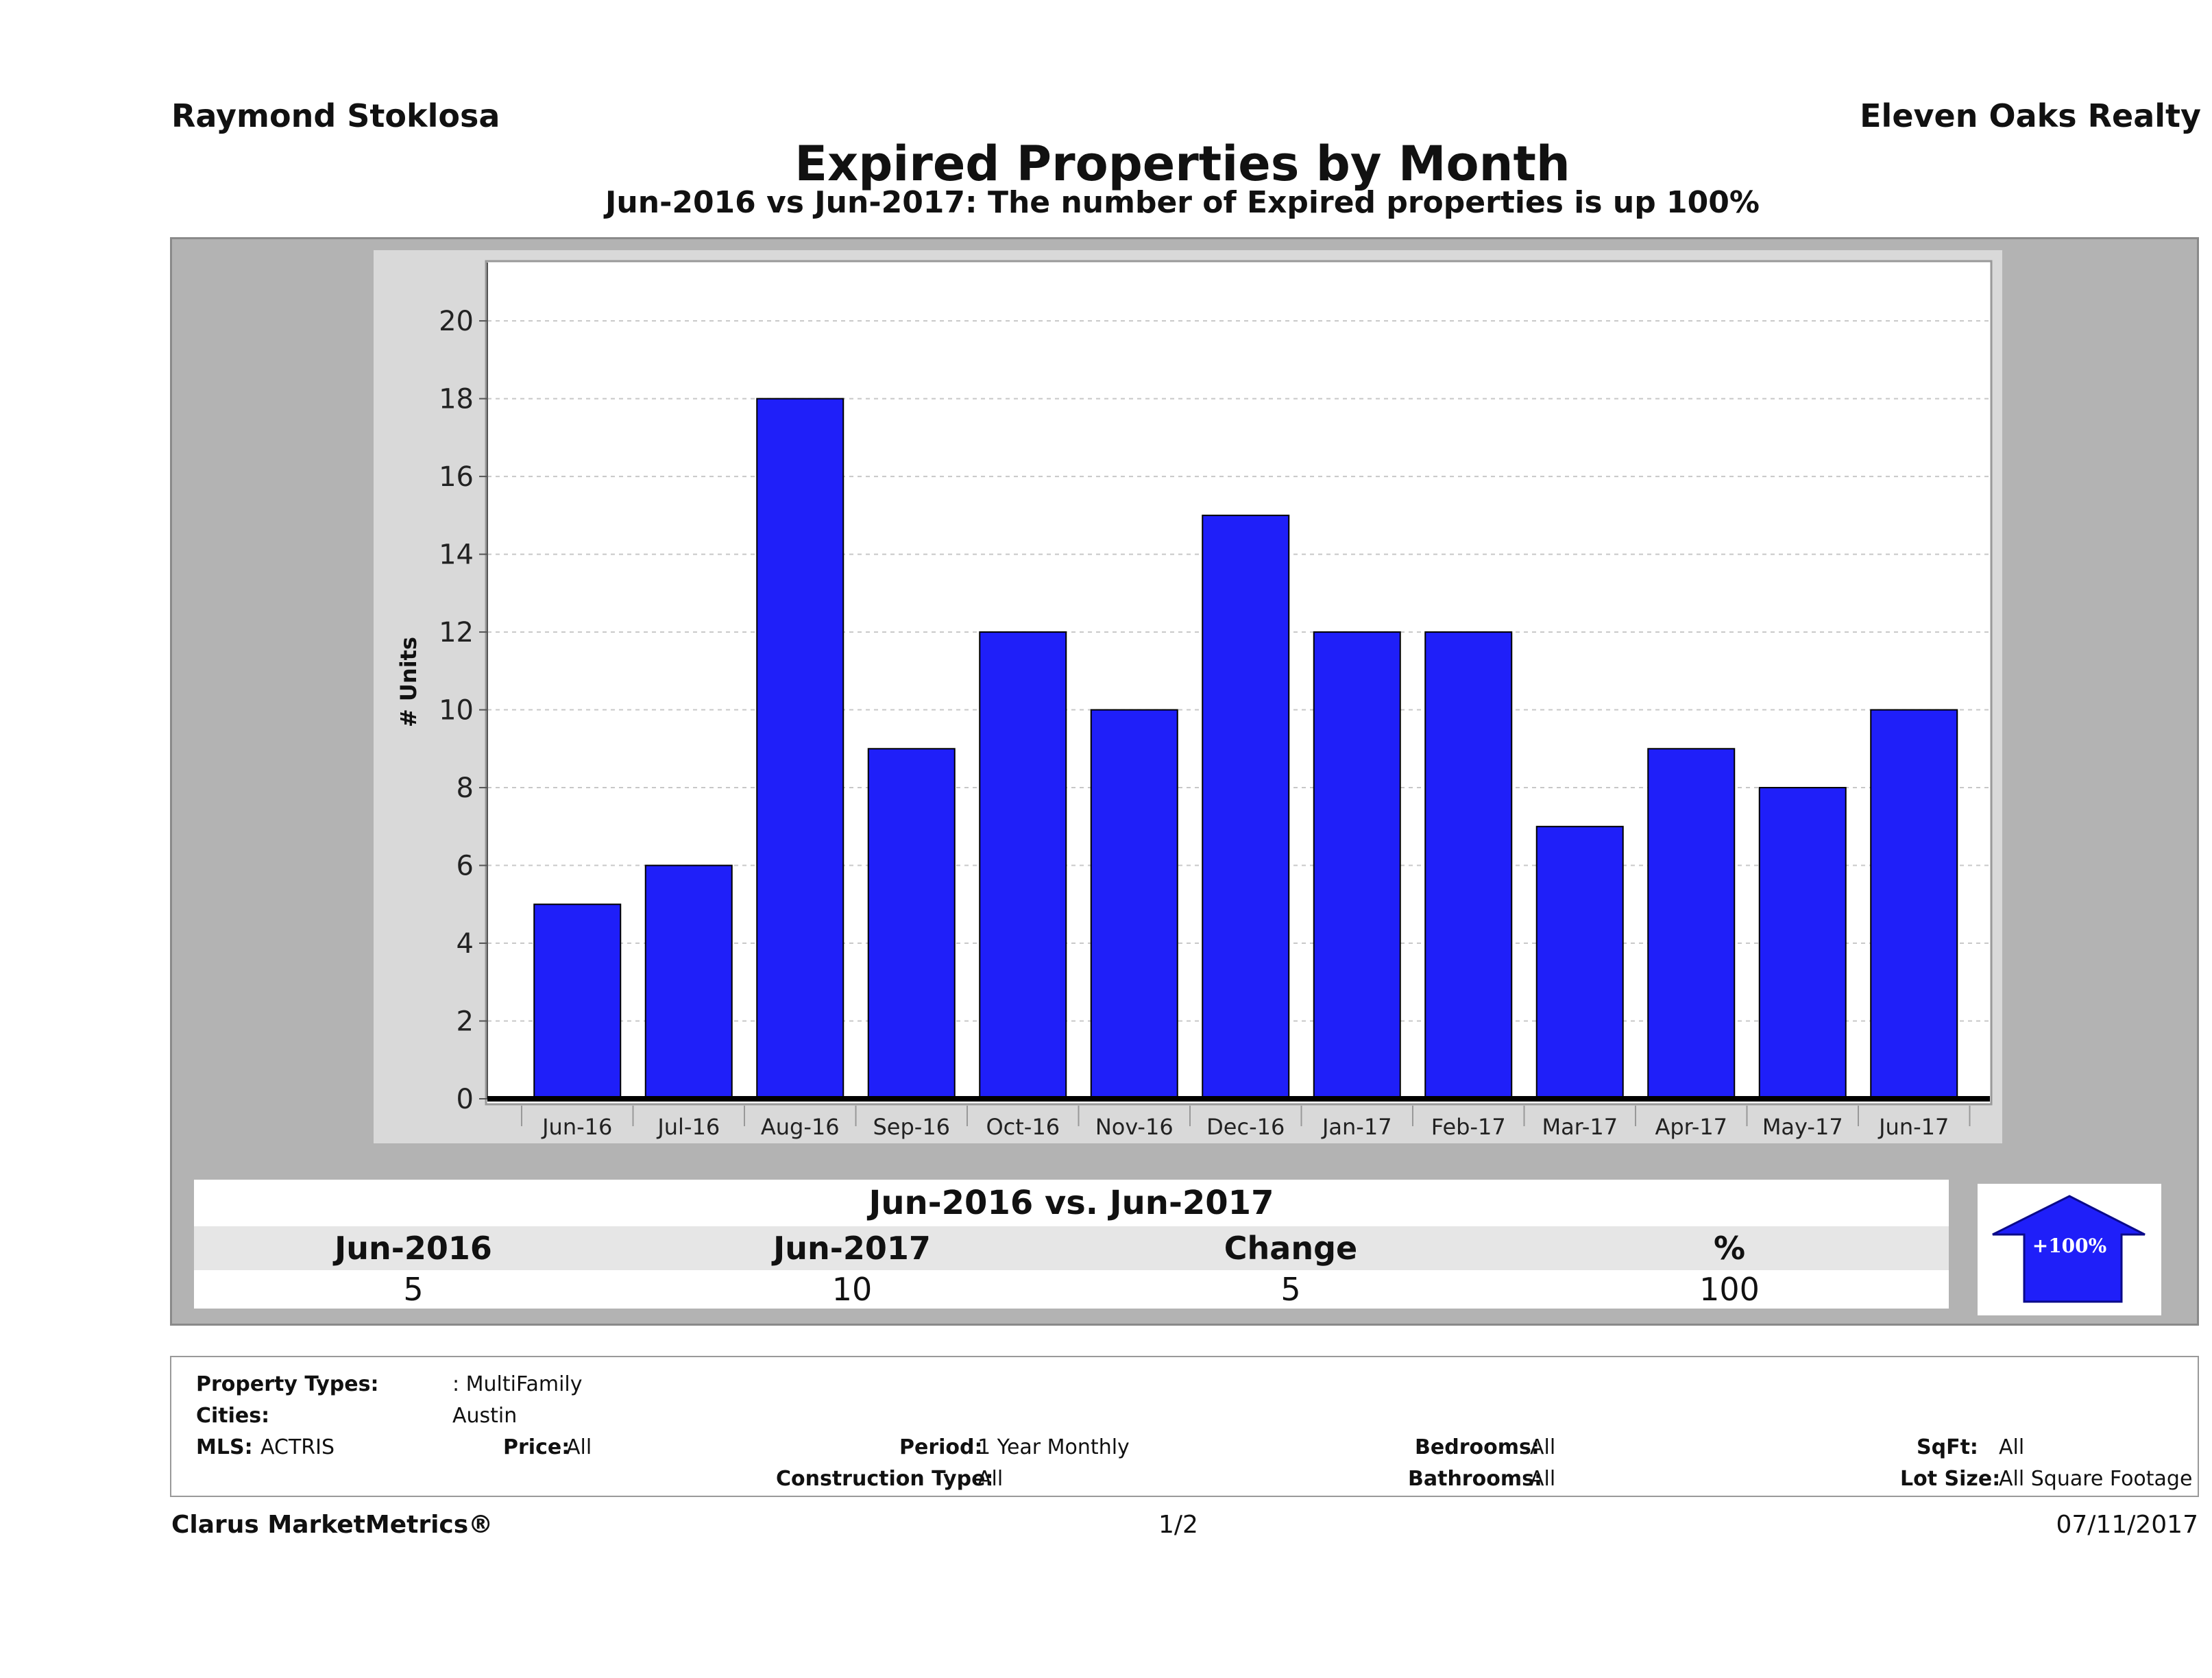  What do you see at coordinates (332, 1525) in the screenshot?
I see `footer-brand: Clarus MarketMetrics®` at bounding box center [332, 1525].